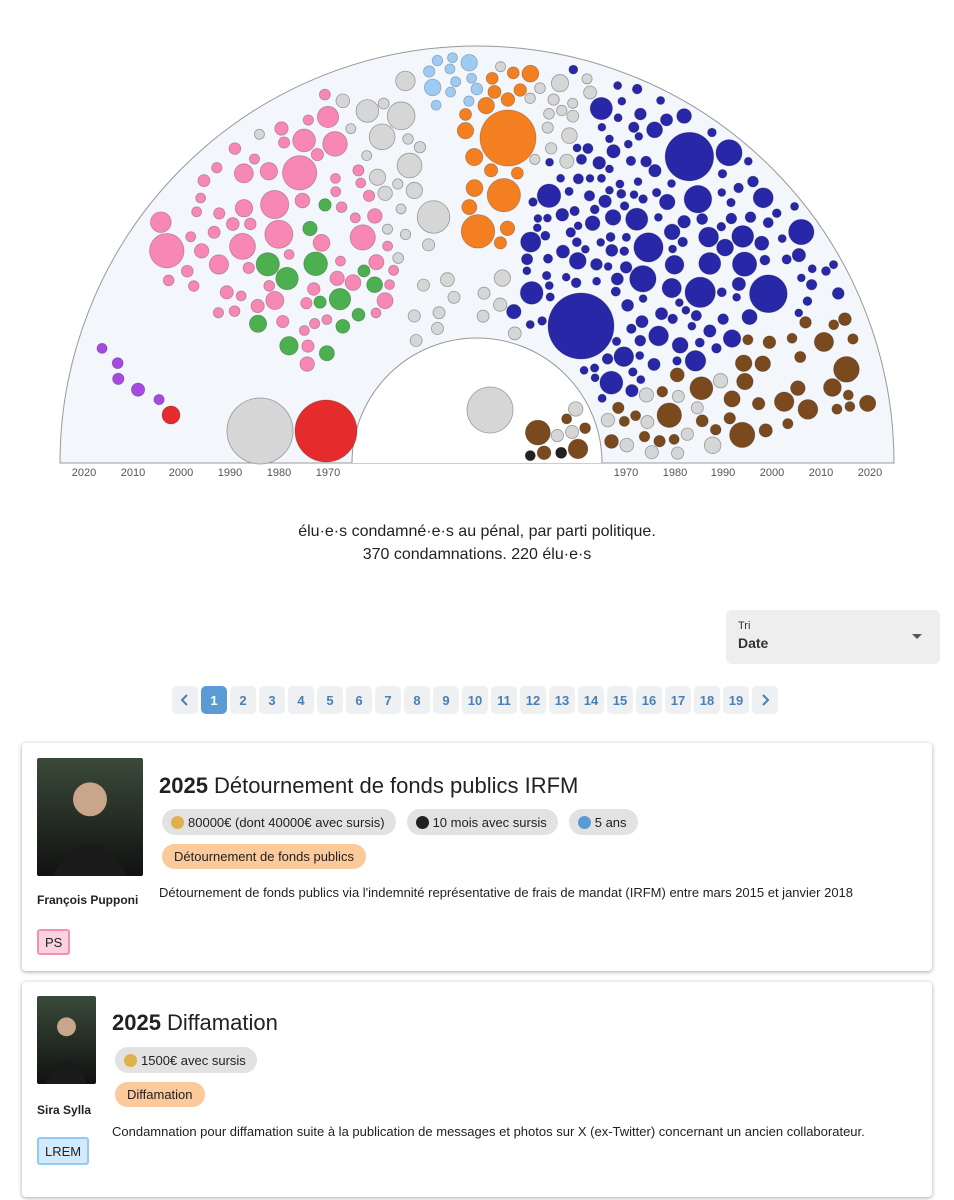  I want to click on page-button: 19, so click(736, 700).